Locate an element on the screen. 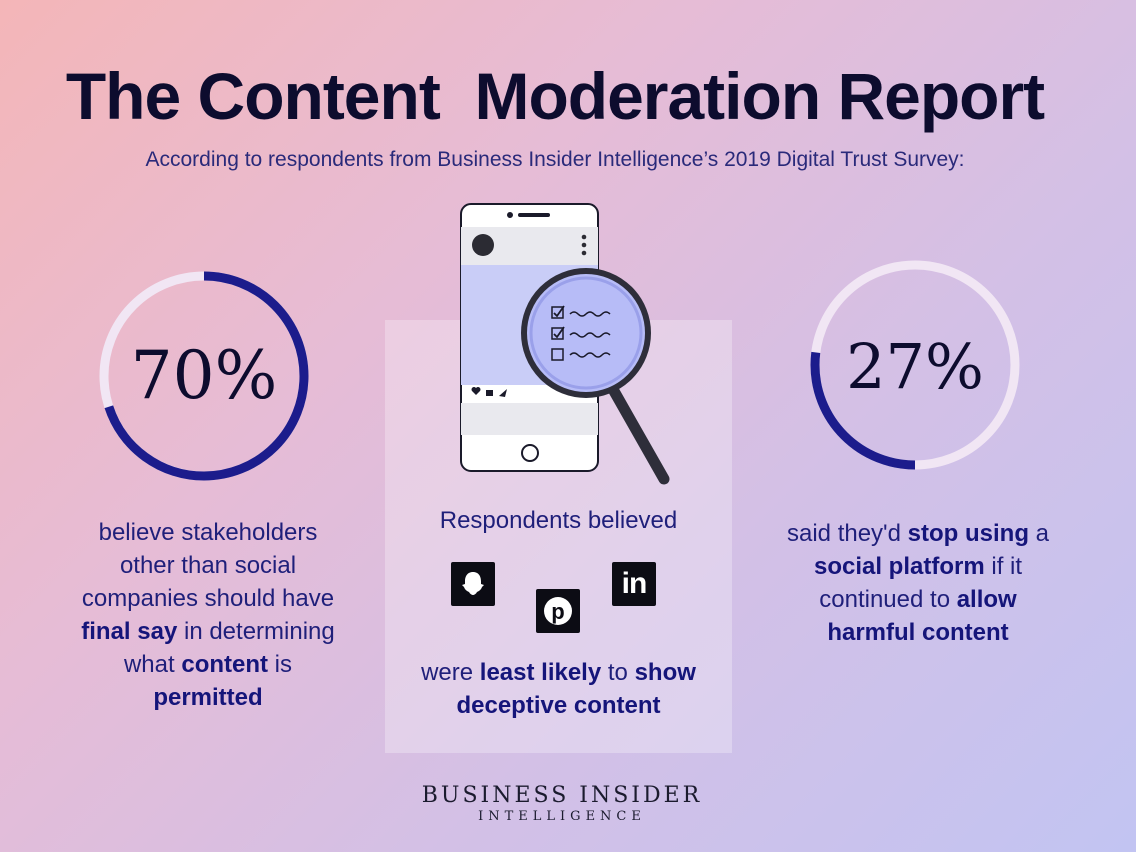  phone-camera is located at coordinates (510, 215).